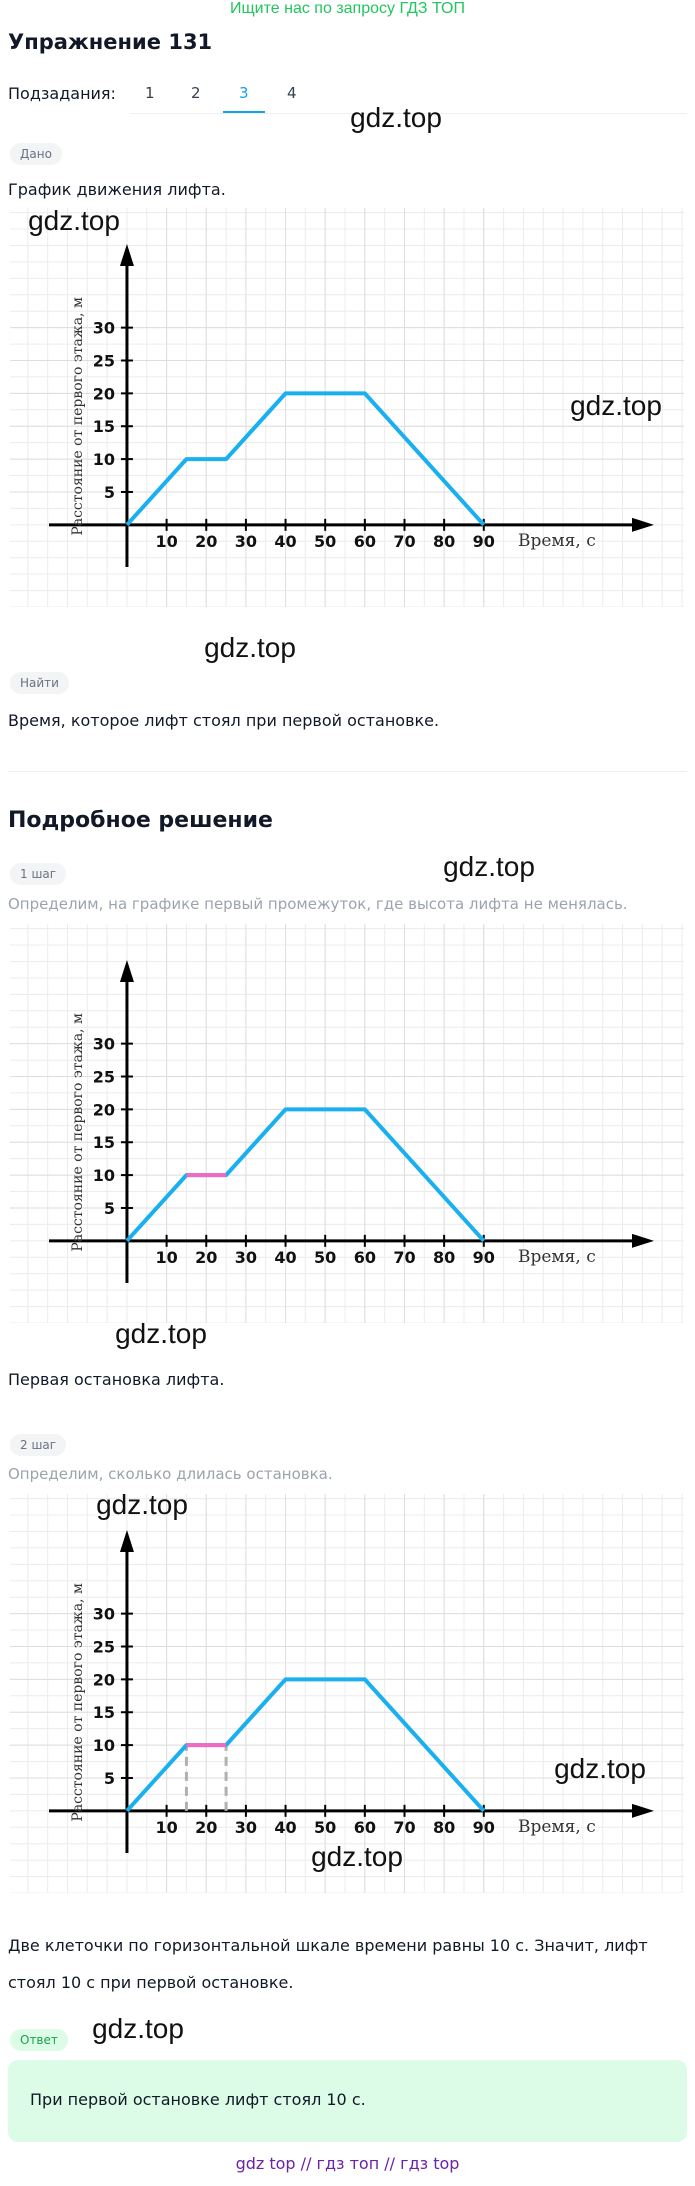 Image resolution: width=695 pixels, height=2186 pixels. What do you see at coordinates (198, 2099) in the screenshot?
I see `answer-text: При первой остановке лифт стоял 10 с.` at bounding box center [198, 2099].